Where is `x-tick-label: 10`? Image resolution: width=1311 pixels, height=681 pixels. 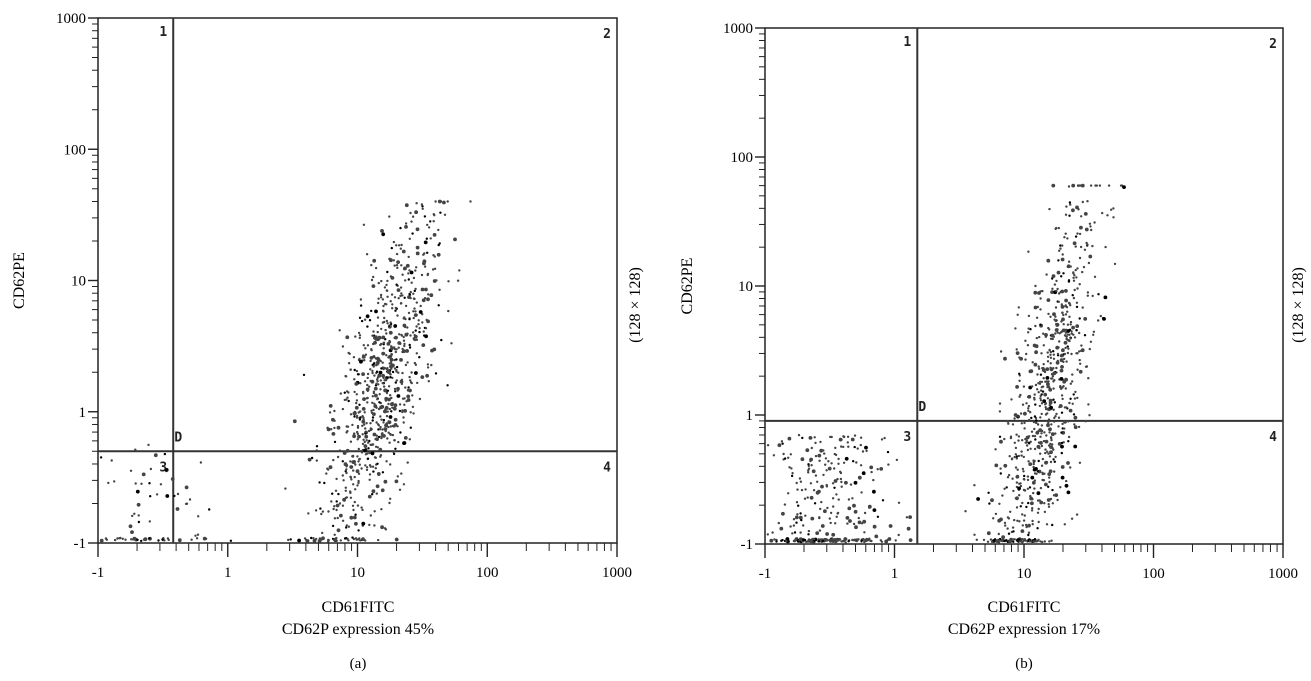
x-tick-label: 10 is located at coordinates (1024, 574).